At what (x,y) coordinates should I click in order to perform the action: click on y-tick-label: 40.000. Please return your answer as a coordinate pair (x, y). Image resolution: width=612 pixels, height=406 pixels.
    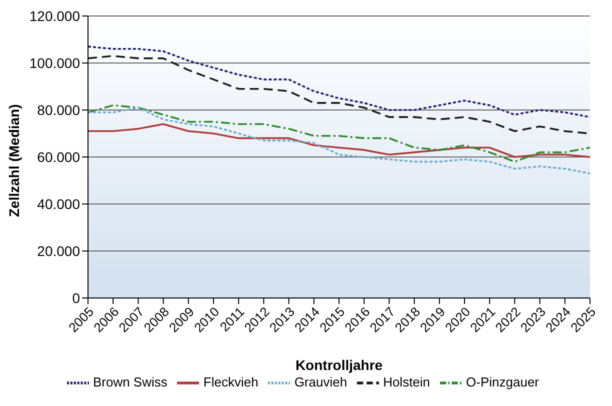
    Looking at the image, I should click on (58, 204).